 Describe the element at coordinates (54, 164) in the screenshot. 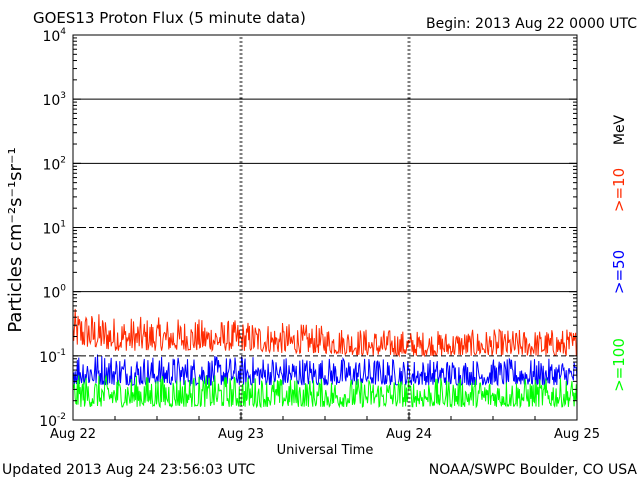

I see `y-tick-label: 10²` at that location.